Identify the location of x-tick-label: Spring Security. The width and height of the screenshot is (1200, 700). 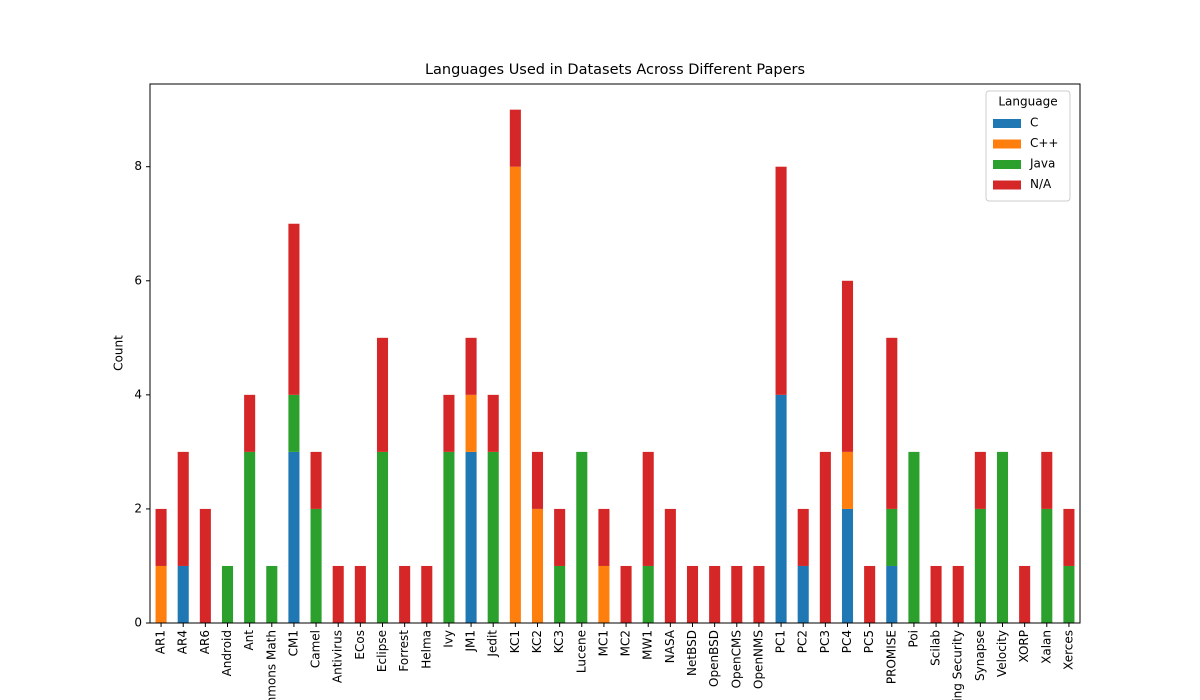
(958, 665).